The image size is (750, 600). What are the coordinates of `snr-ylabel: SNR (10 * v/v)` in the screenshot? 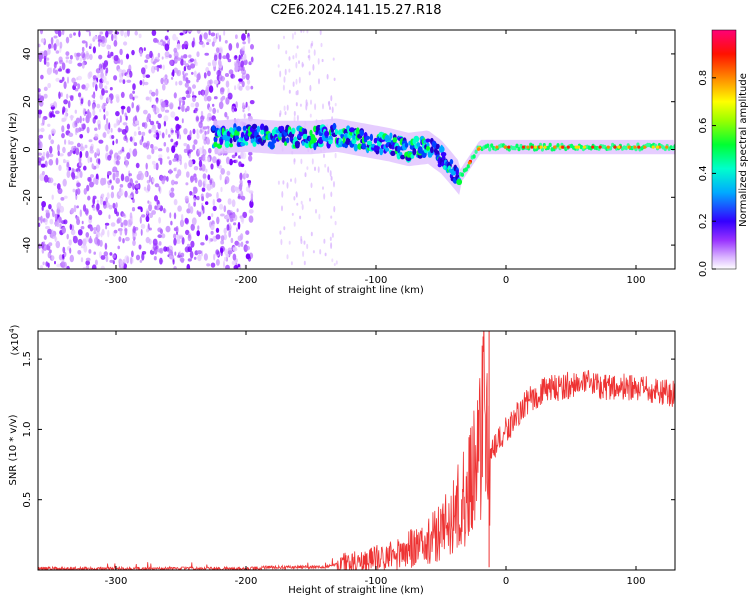 It's located at (13, 449).